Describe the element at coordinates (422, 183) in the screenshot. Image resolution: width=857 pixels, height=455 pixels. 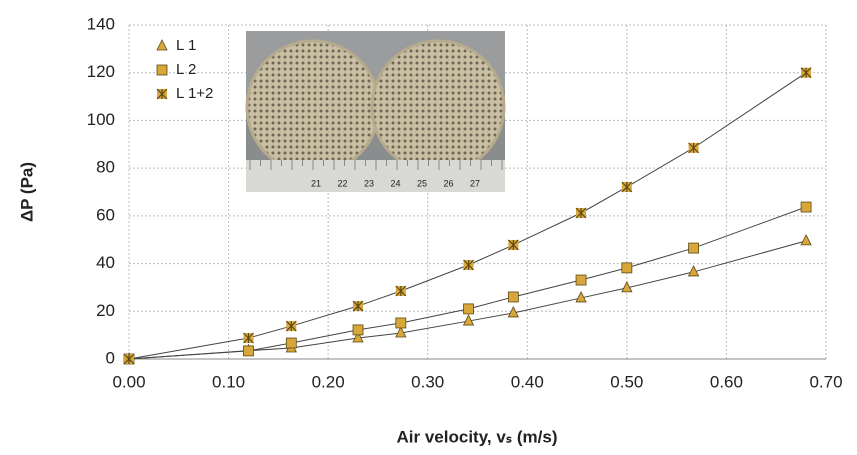
I see `ruler-label: 25` at that location.